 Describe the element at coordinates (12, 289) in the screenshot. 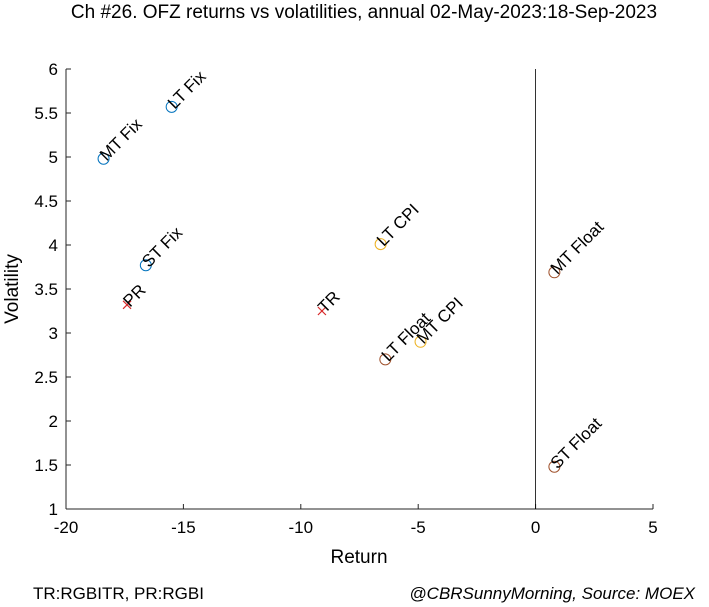

I see `y-axis-label: Volatility` at that location.